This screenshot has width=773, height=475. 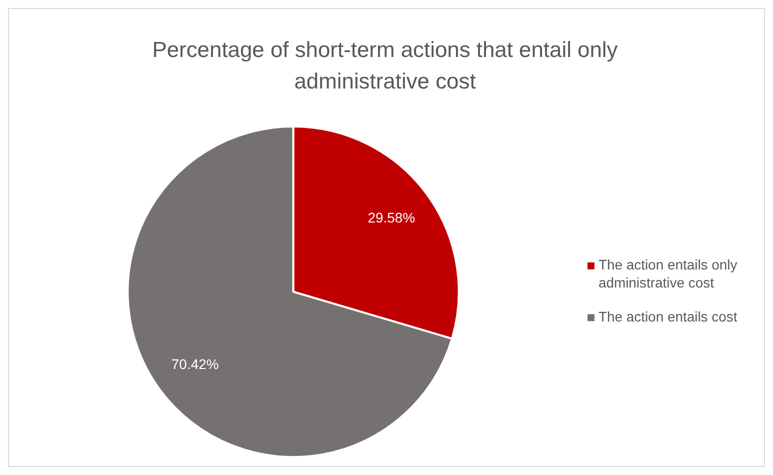 I want to click on data-label: 29.58%, so click(x=392, y=217).